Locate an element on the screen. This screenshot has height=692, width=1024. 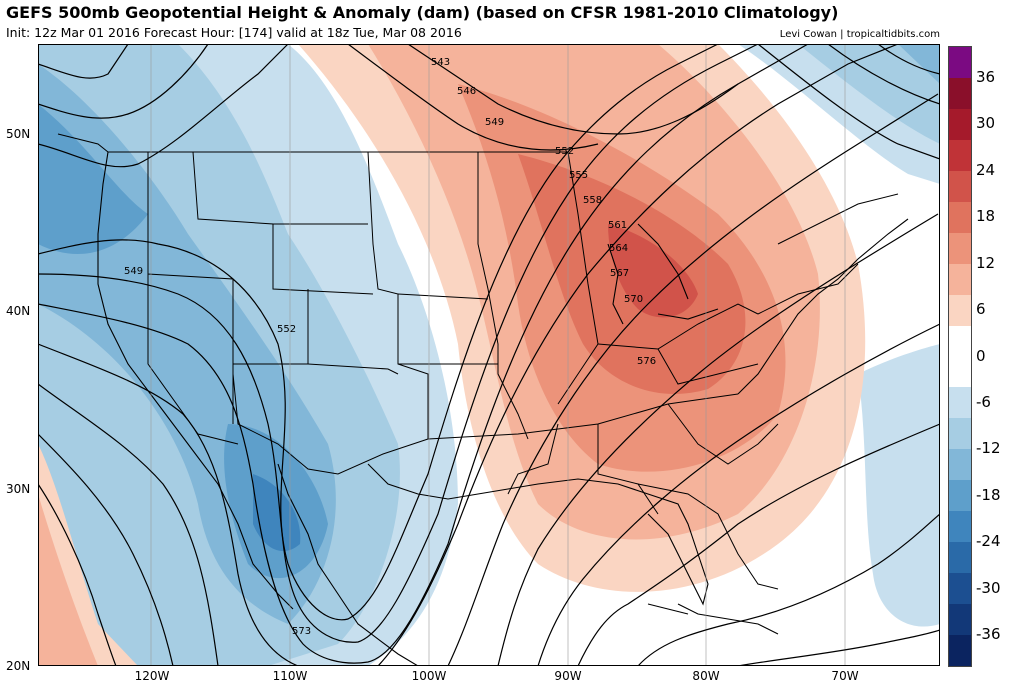
credit-text: Levi Cowan | tropicaltidbits.com is located at coordinates (859, 34).